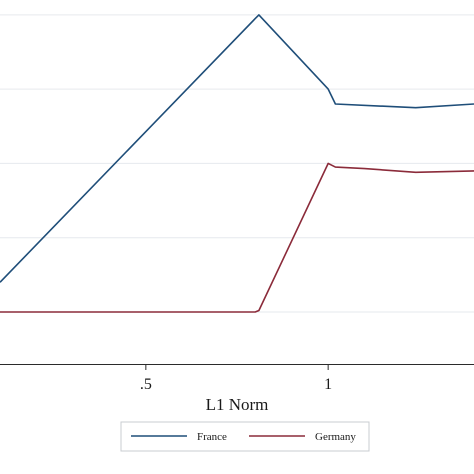 The height and width of the screenshot is (474, 474). What do you see at coordinates (212, 437) in the screenshot?
I see `legend-label-france: France` at bounding box center [212, 437].